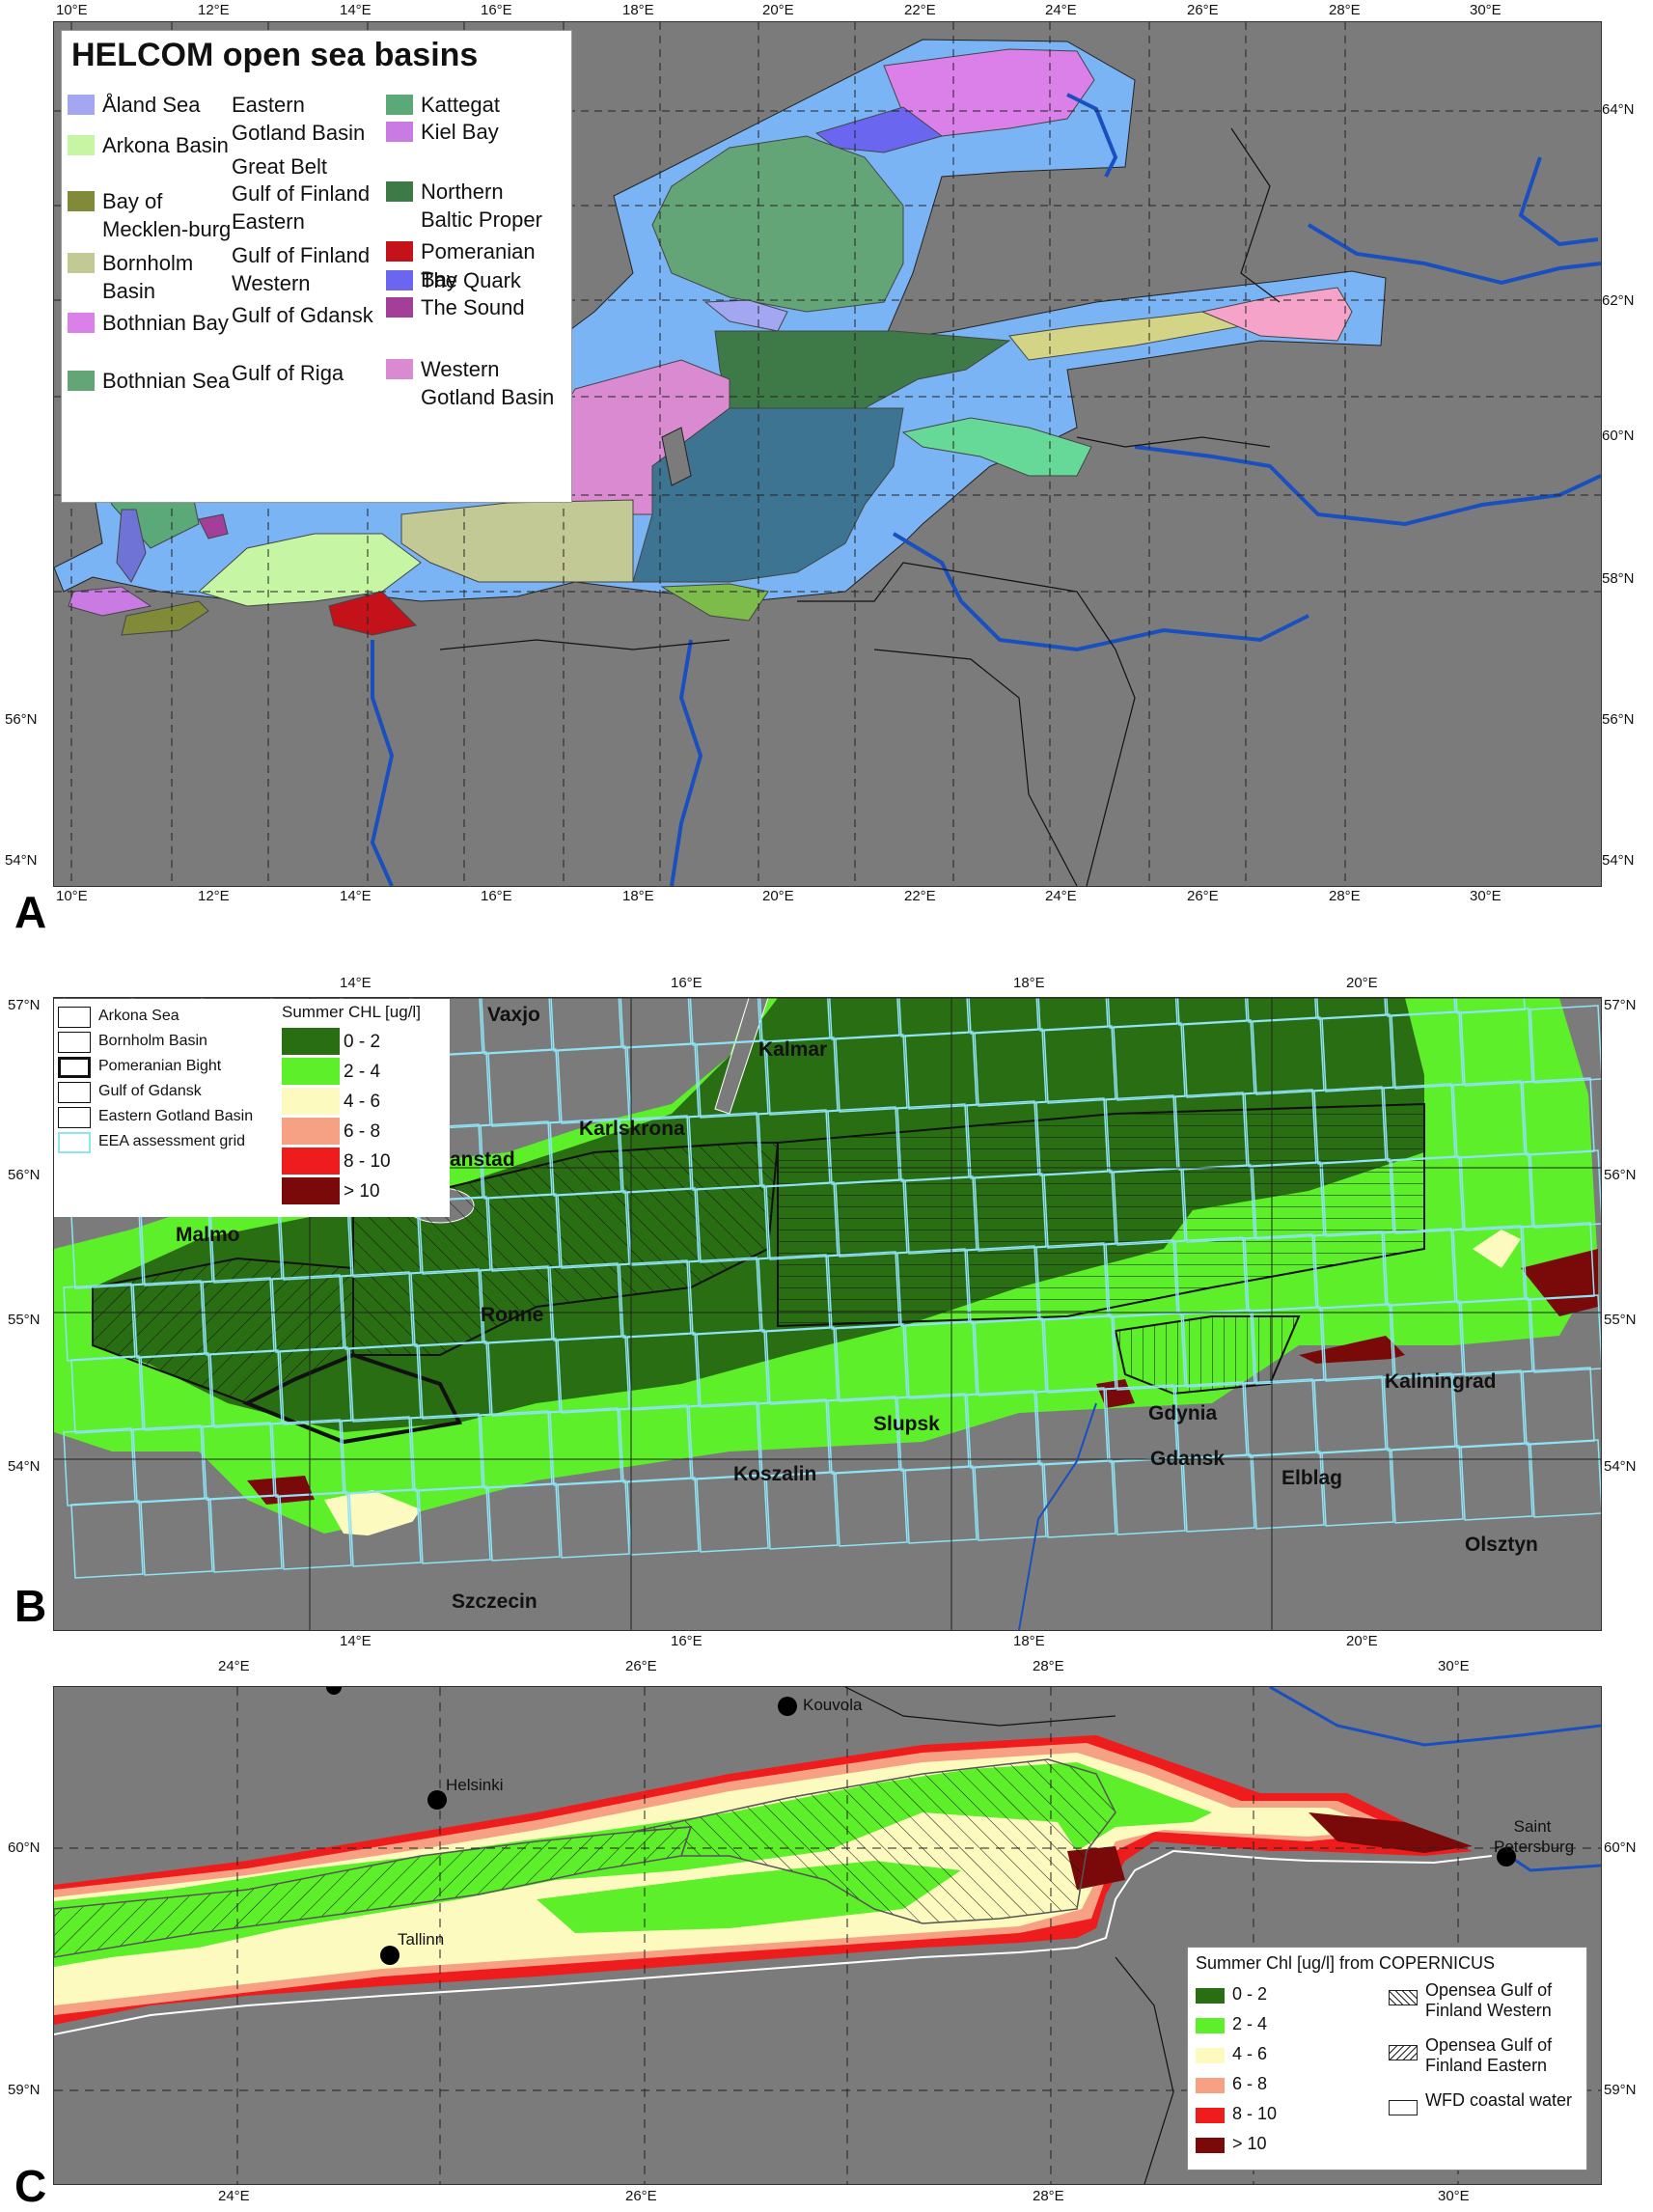 The width and height of the screenshot is (1653, 2212). I want to click on legend-label: 0 - 2, so click(1250, 1994).